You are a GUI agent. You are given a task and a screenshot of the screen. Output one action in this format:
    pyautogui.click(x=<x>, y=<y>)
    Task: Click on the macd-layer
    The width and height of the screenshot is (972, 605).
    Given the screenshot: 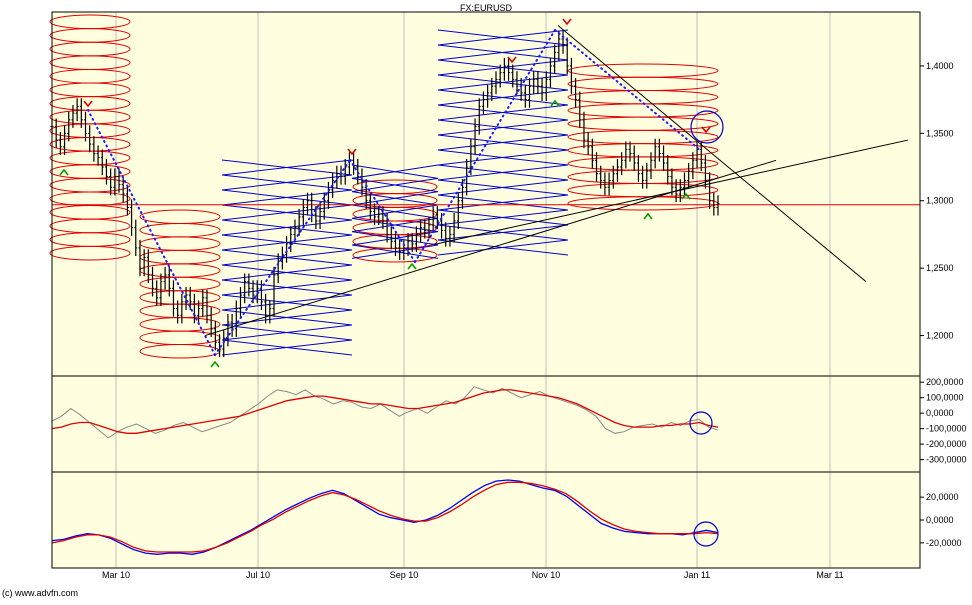 What is the action you would take?
    pyautogui.click(x=385, y=517)
    